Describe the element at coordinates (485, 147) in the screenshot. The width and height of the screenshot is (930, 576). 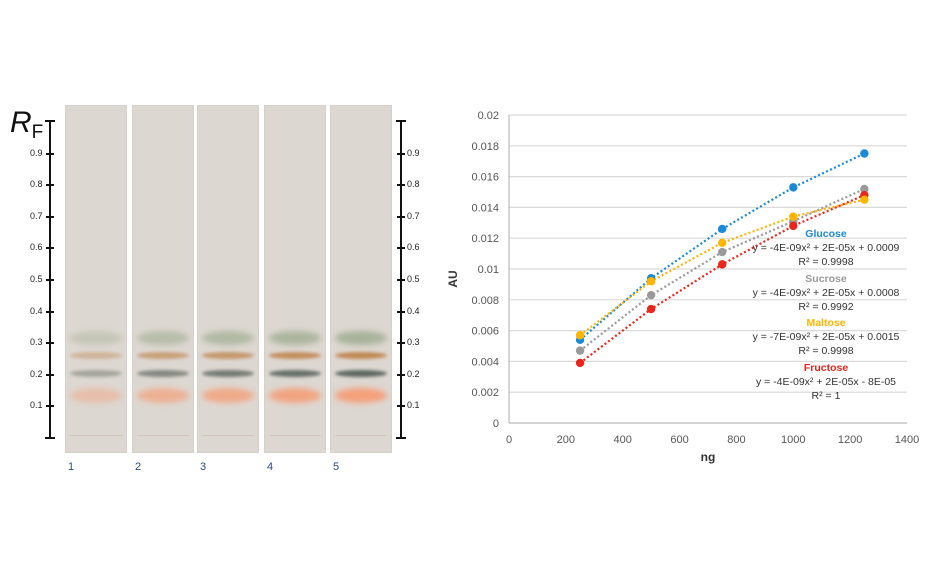
I see `y-tick-label: 0.018` at that location.